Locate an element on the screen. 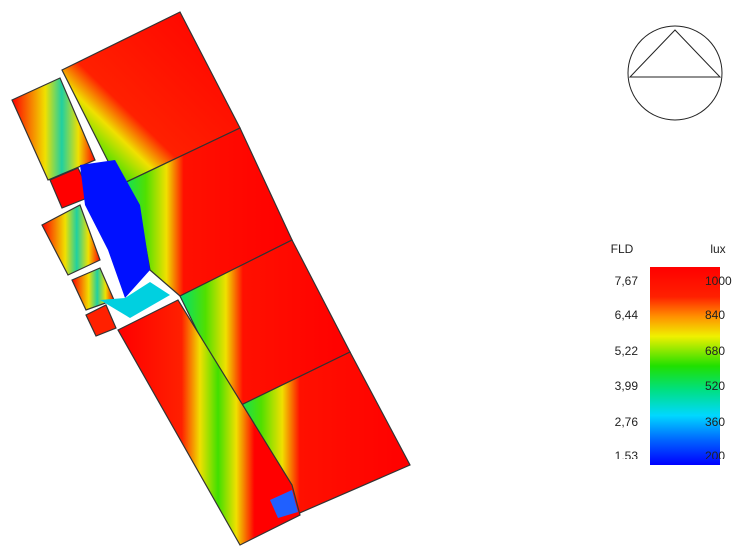  legend-header: FLD is located at coordinates (622, 249).